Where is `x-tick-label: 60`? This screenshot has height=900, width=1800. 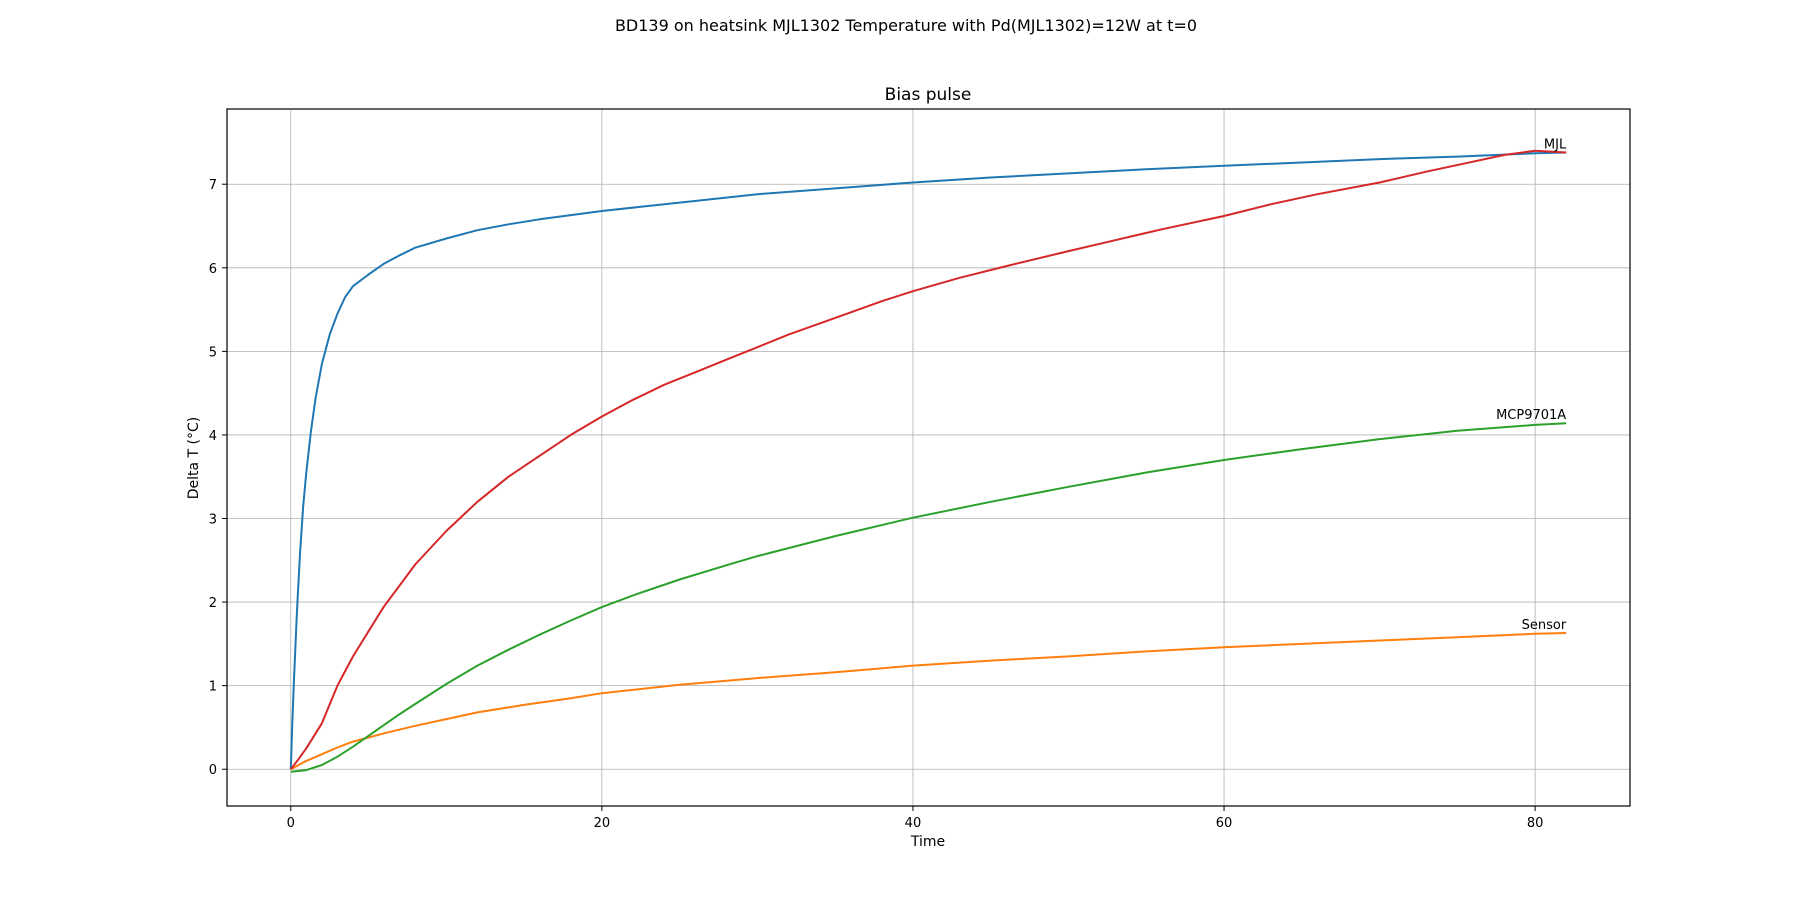 x-tick-label: 60 is located at coordinates (1224, 823).